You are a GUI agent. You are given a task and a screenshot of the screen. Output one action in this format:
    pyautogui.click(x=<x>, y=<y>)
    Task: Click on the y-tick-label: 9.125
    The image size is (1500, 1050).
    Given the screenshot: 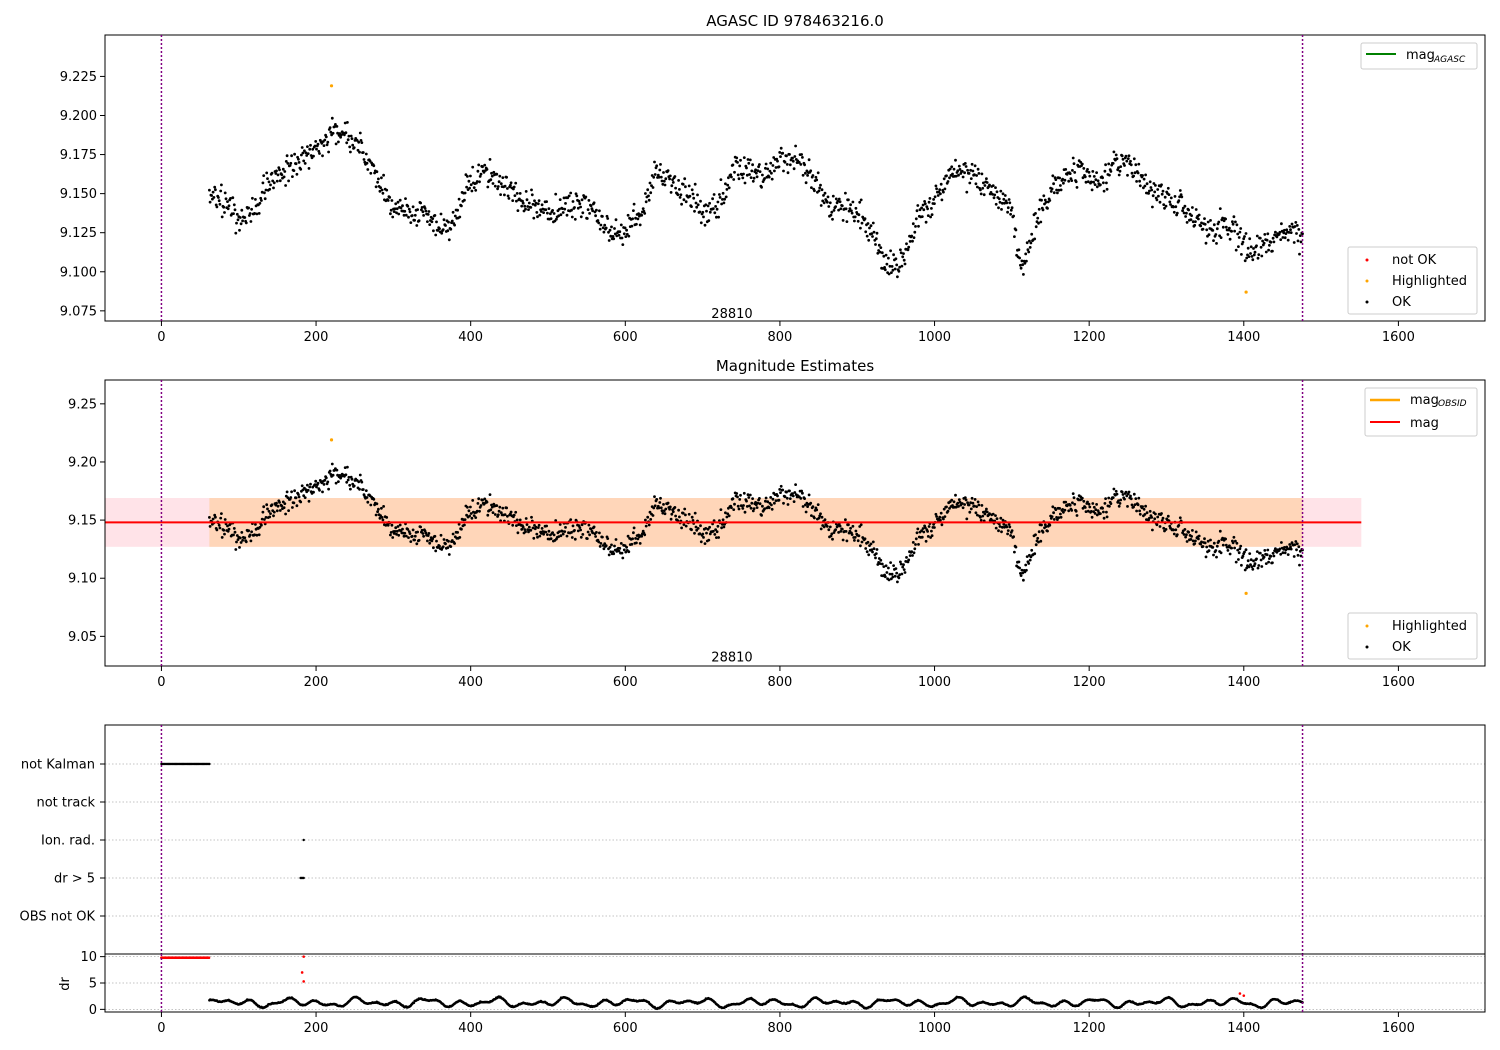 What is the action you would take?
    pyautogui.click(x=78, y=233)
    